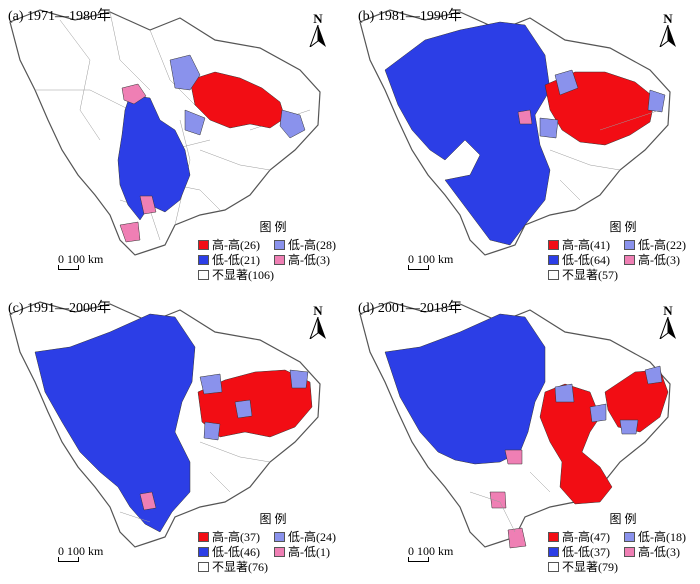 The image size is (700, 584). What do you see at coordinates (236, 537) in the screenshot?
I see `legend-high-high: 高-高(37)` at bounding box center [236, 537].